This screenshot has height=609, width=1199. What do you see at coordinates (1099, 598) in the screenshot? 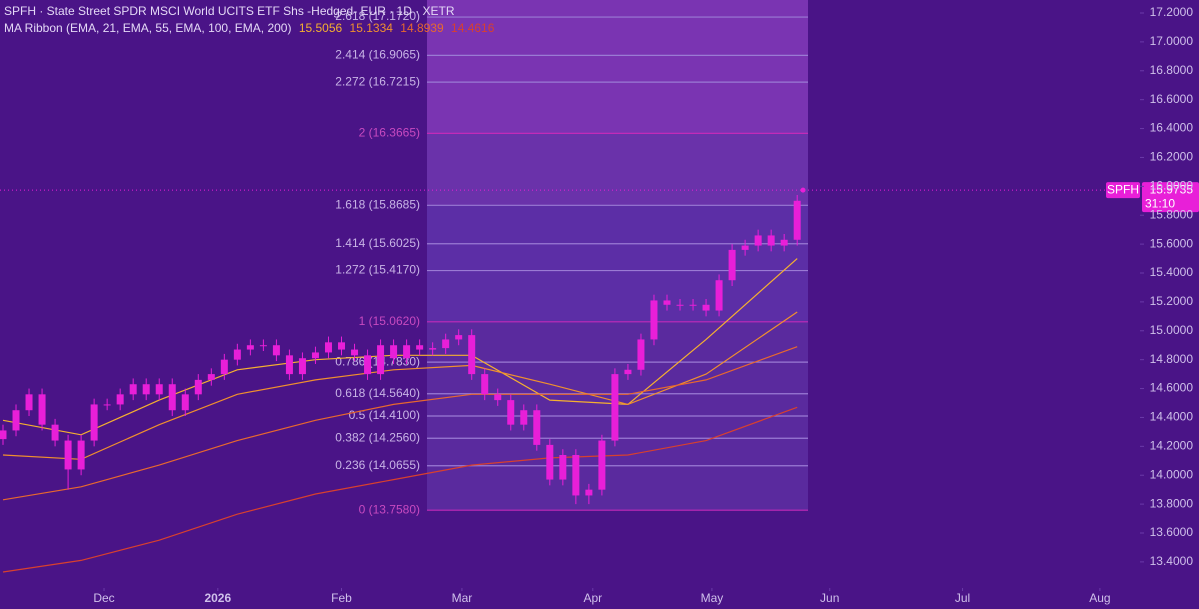
I see `x-tick-label: Aug` at bounding box center [1099, 598].